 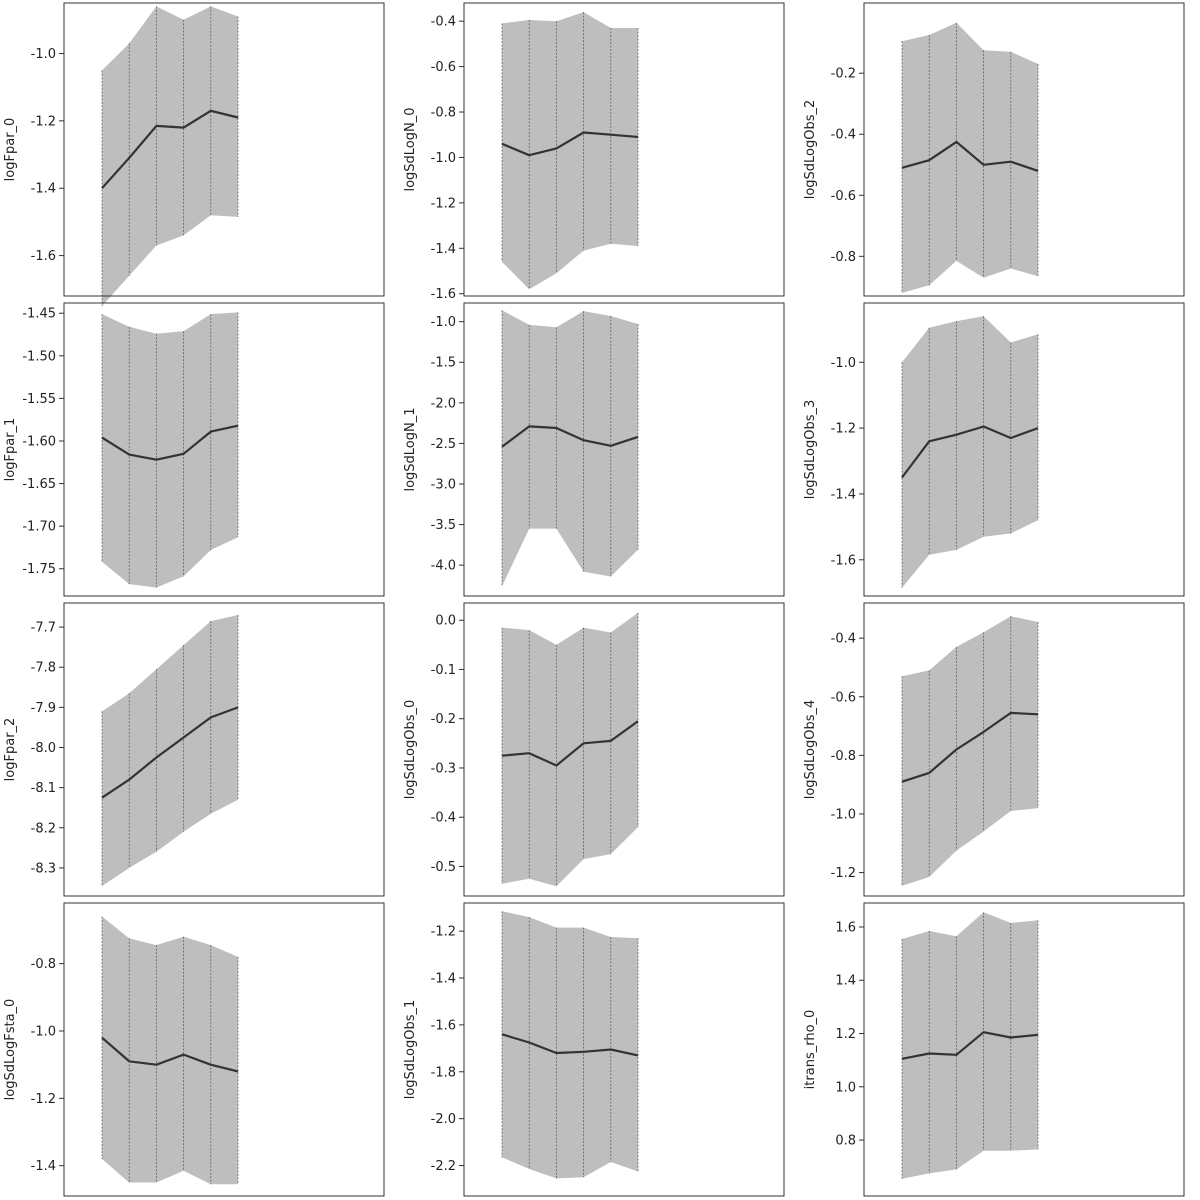 I want to click on panel-logSdLogObs_1: -1.2 -1.4 -1.6 -1.8 -2.0 -2.2 logSdLogObs_1, so click(x=594, y=1049).